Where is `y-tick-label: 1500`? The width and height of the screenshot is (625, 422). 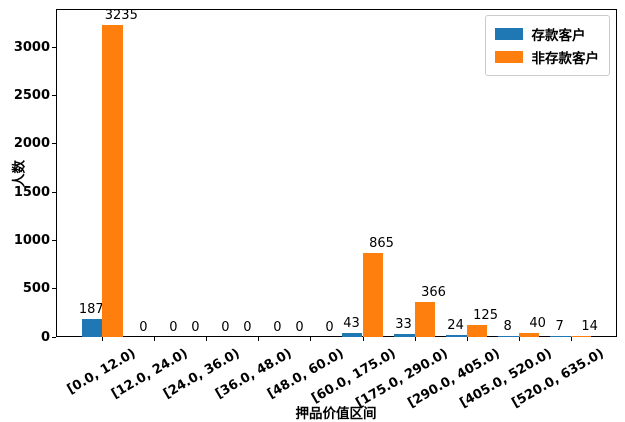 y-tick-label: 1500 is located at coordinates (31, 192).